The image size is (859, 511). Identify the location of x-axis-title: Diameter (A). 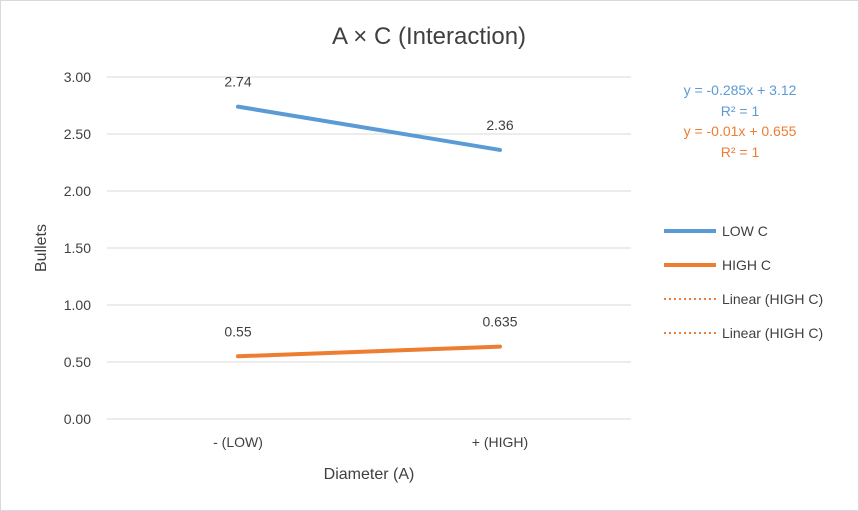
(369, 474).